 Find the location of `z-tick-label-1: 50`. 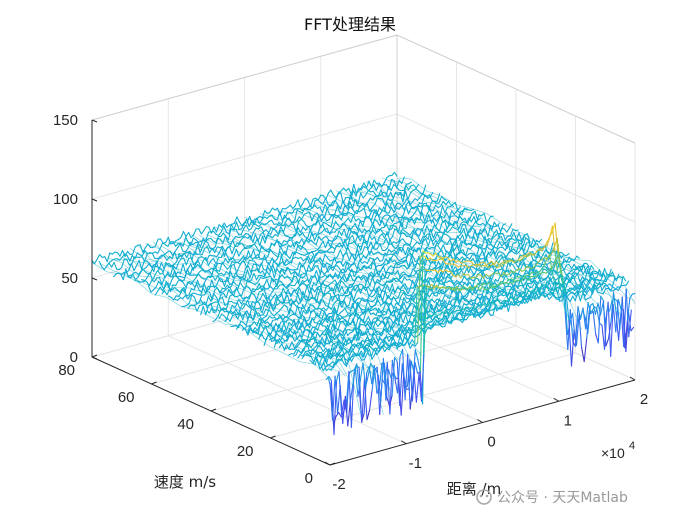

z-tick-label-1: 50 is located at coordinates (69, 278).